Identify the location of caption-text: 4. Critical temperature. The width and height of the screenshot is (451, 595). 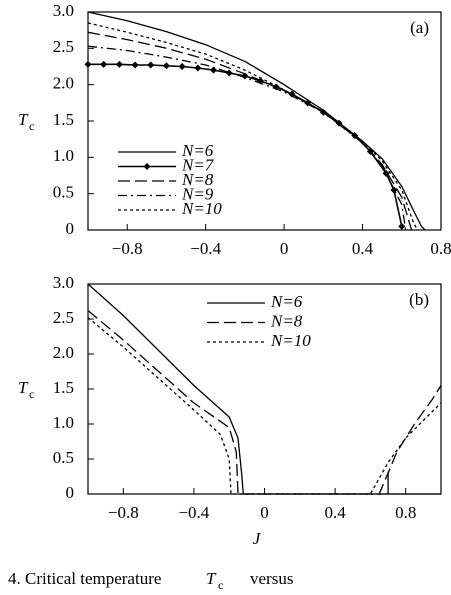
(84, 578).